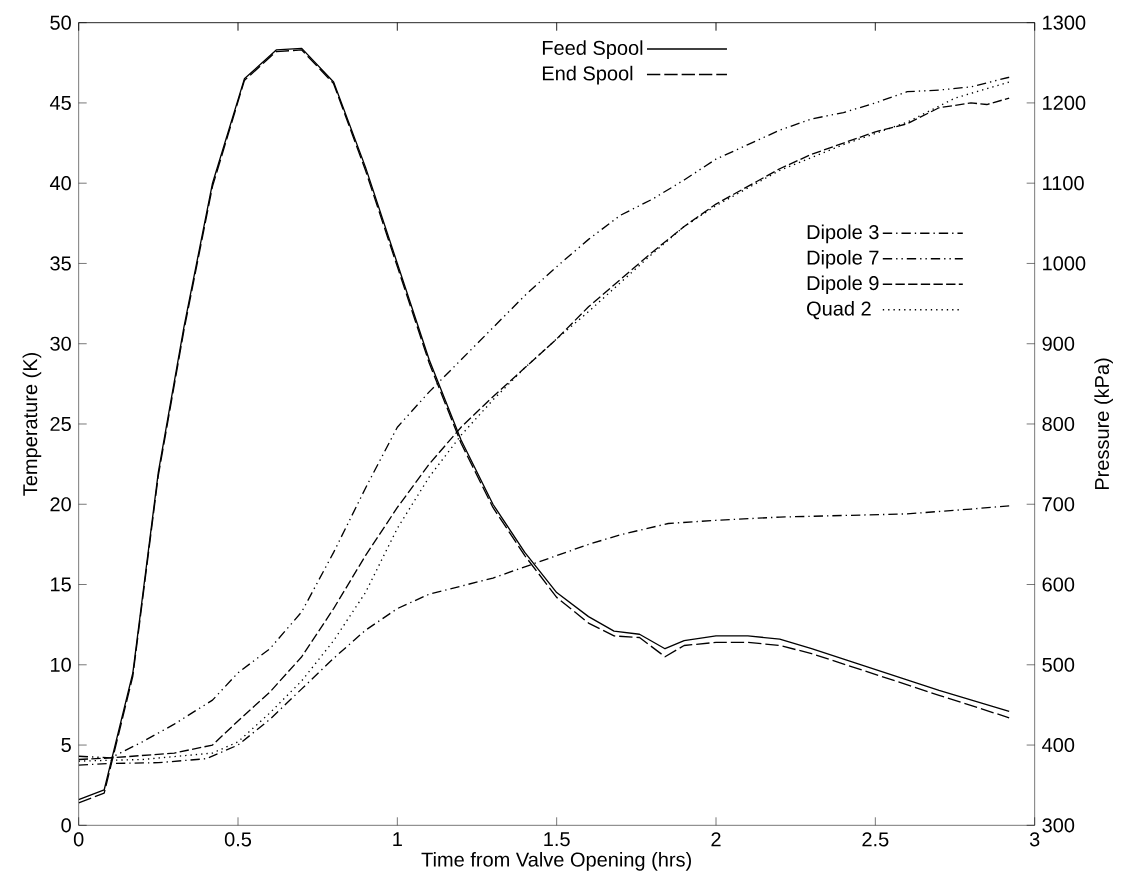 The height and width of the screenshot is (877, 1140). Describe the element at coordinates (61, 584) in the screenshot. I see `y-tick-label: 15` at that location.